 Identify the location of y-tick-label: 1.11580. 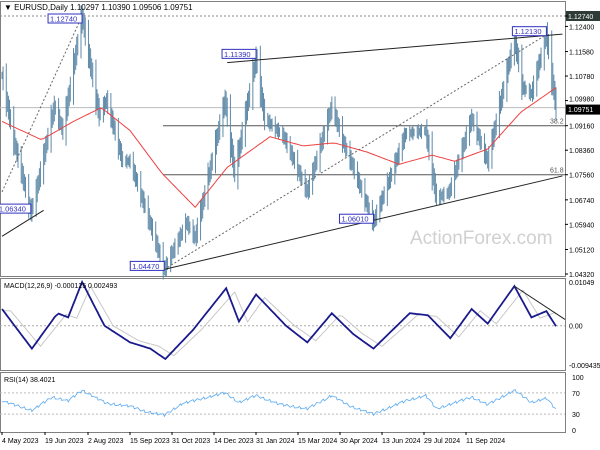
(581, 53).